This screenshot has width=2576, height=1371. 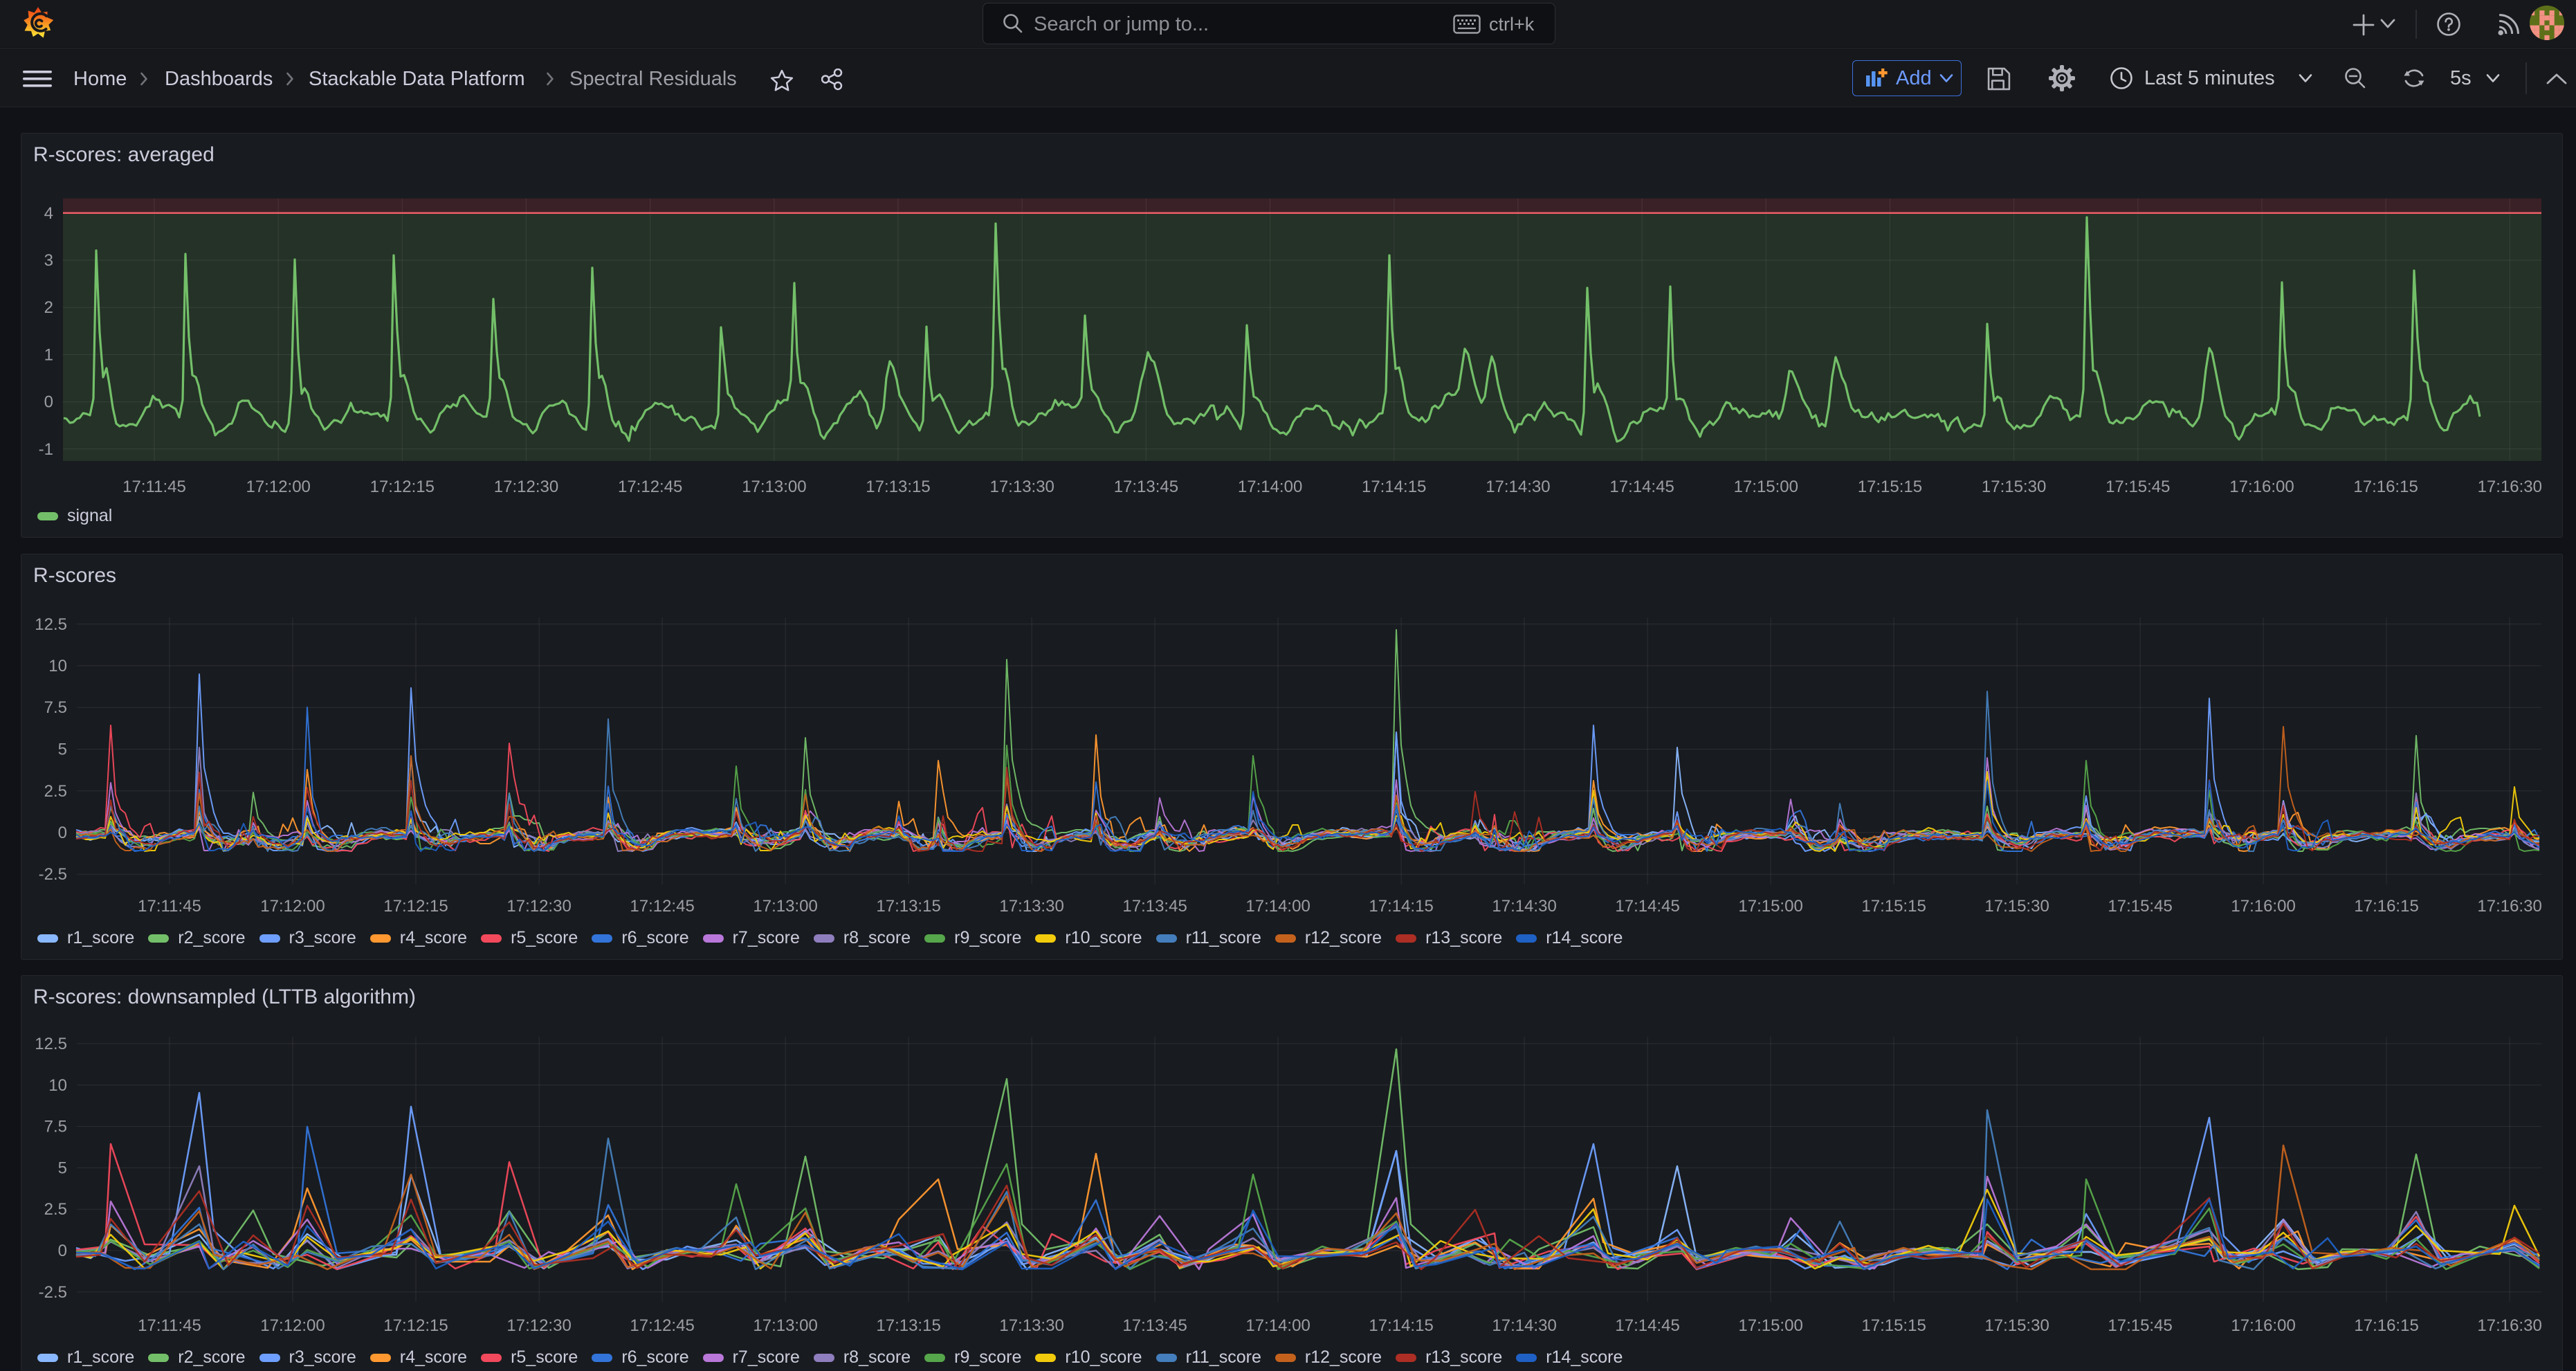 What do you see at coordinates (49, 354) in the screenshot?
I see `svg-text: 1` at bounding box center [49, 354].